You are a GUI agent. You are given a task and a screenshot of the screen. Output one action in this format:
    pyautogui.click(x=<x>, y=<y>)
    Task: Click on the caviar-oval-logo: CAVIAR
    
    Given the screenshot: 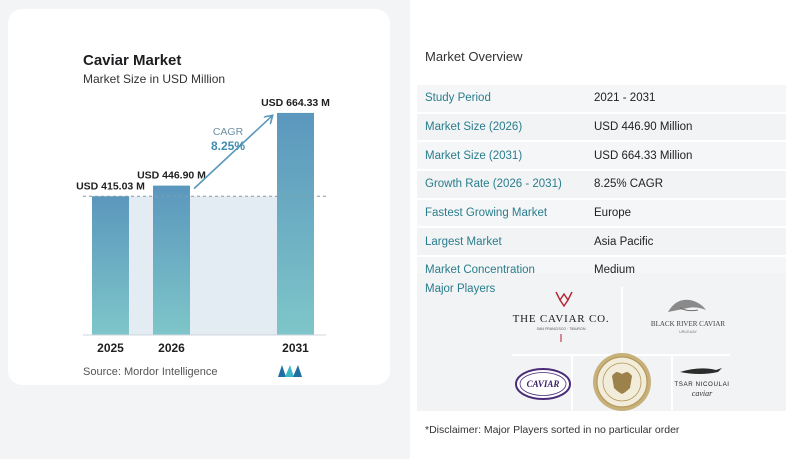 What is the action you would take?
    pyautogui.click(x=543, y=384)
    